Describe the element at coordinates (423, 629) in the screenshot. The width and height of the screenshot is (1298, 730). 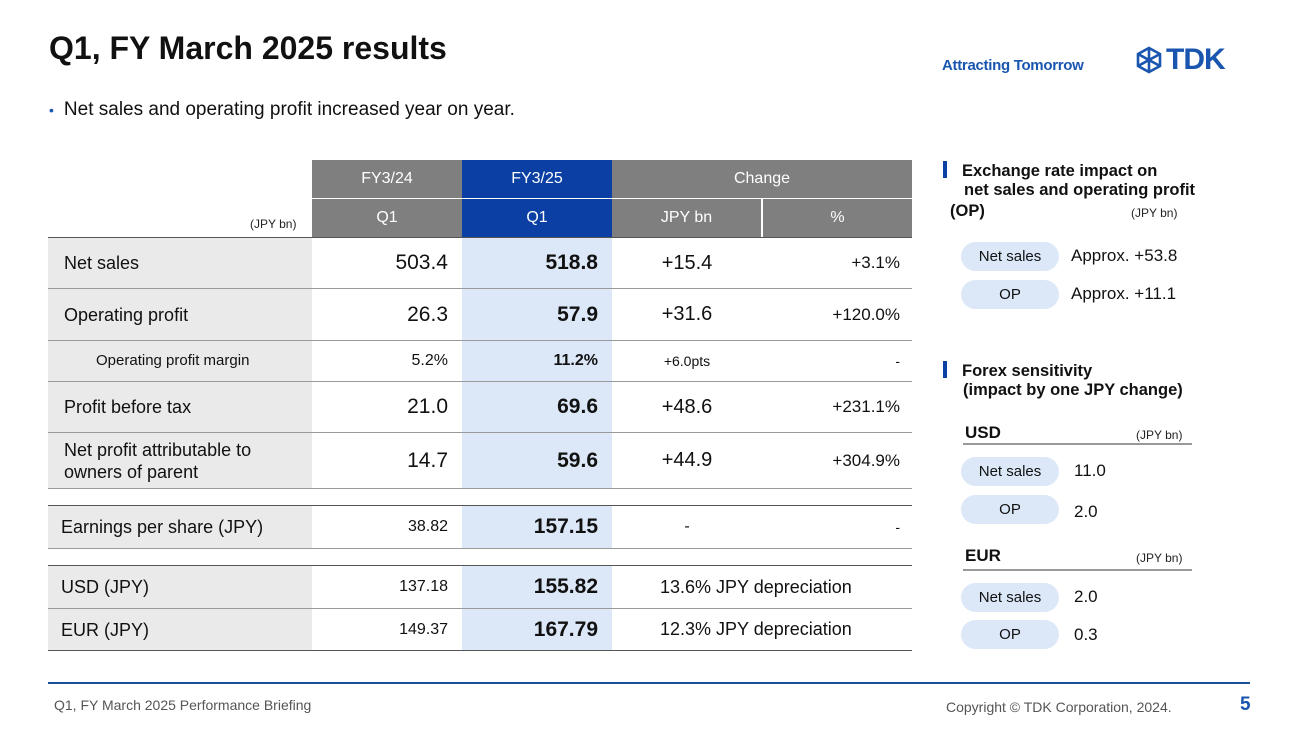
I see `cell-eur-fy24: 149.37` at that location.